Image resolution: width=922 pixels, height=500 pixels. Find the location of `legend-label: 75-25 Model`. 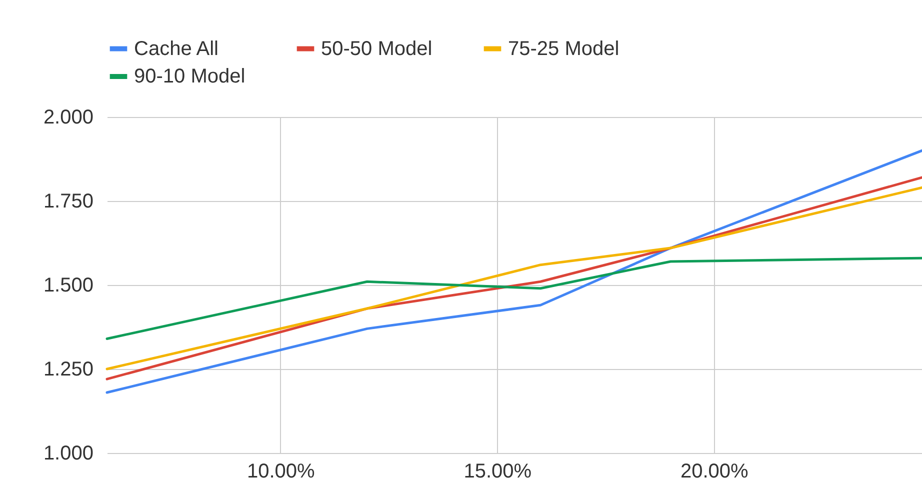

legend-label: 75-25 Model is located at coordinates (564, 49).